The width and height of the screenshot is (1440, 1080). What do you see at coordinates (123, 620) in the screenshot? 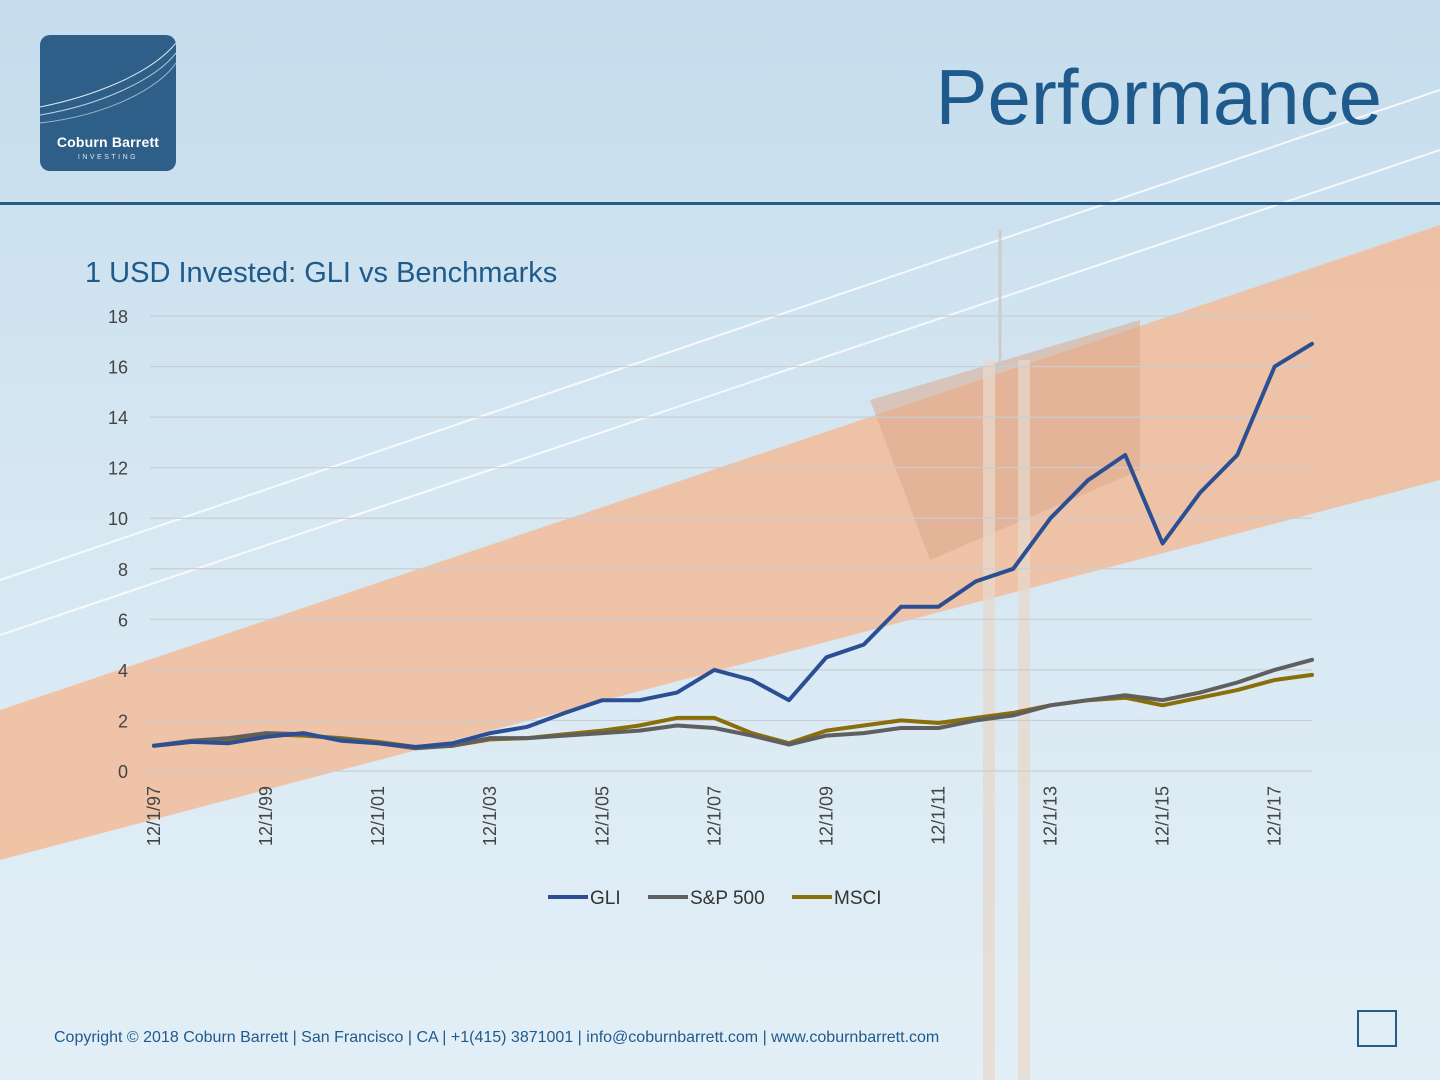
I see `y-tick-label: 6` at bounding box center [123, 620].